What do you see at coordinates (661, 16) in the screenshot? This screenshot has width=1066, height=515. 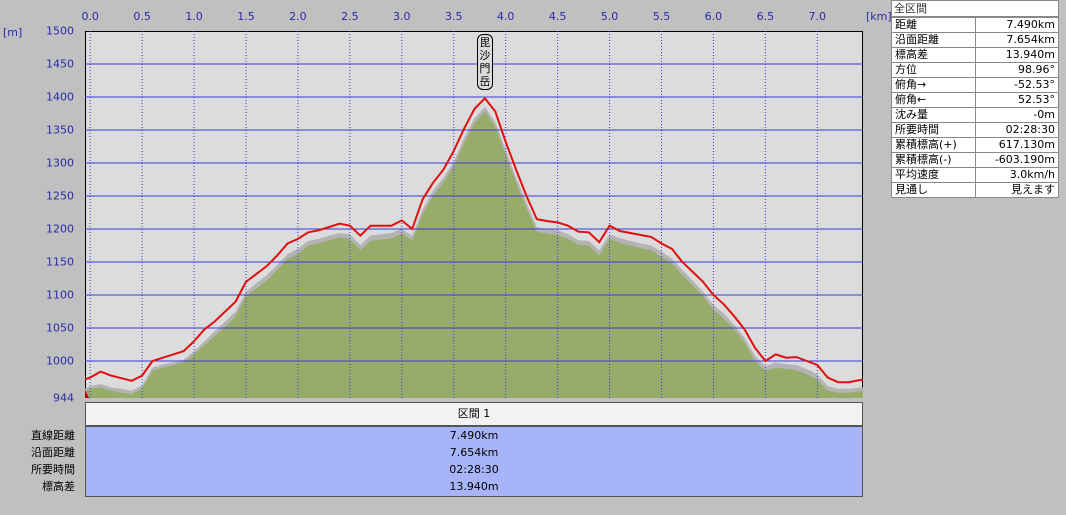 I see `x-tick-label: 5.5` at bounding box center [661, 16].